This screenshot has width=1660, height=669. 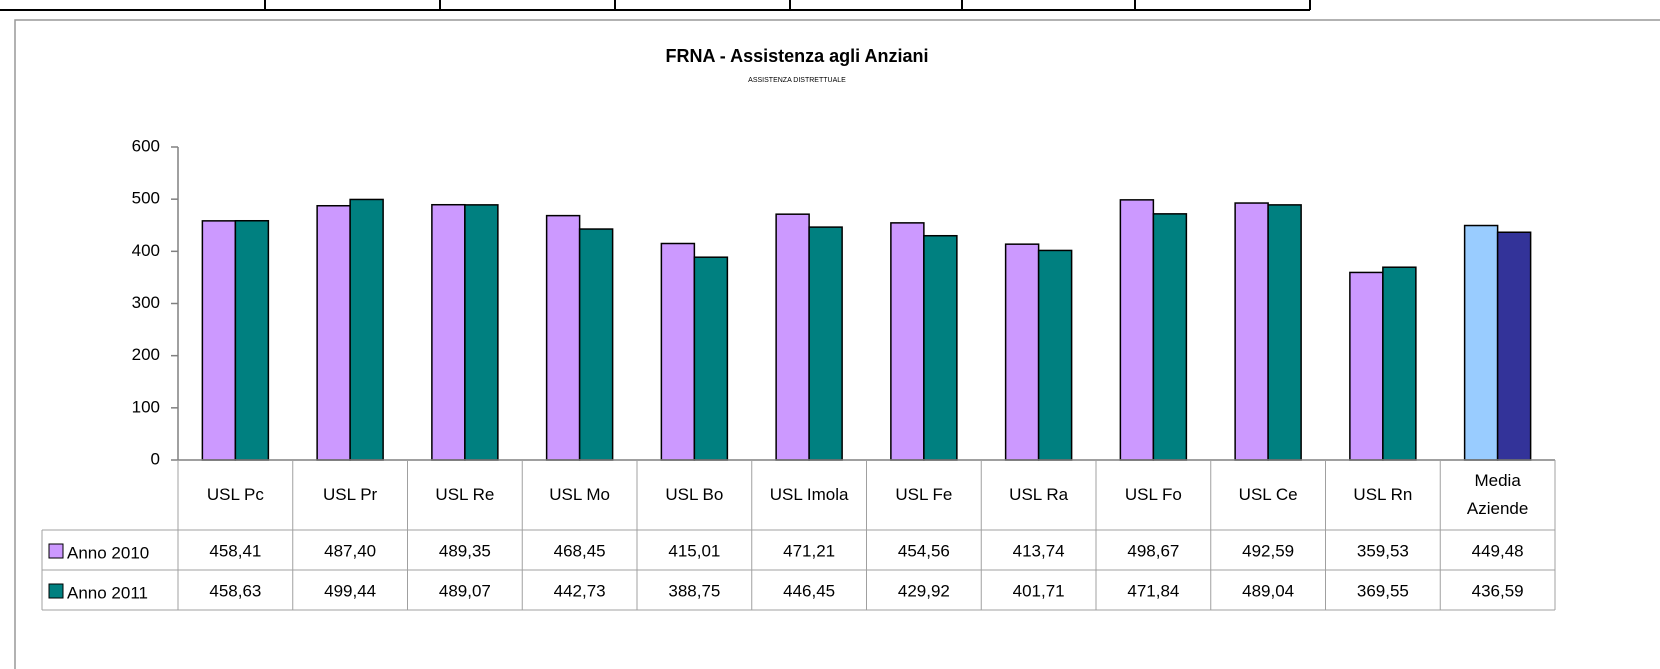 What do you see at coordinates (1383, 590) in the screenshot?
I see `value-label: 369,55` at bounding box center [1383, 590].